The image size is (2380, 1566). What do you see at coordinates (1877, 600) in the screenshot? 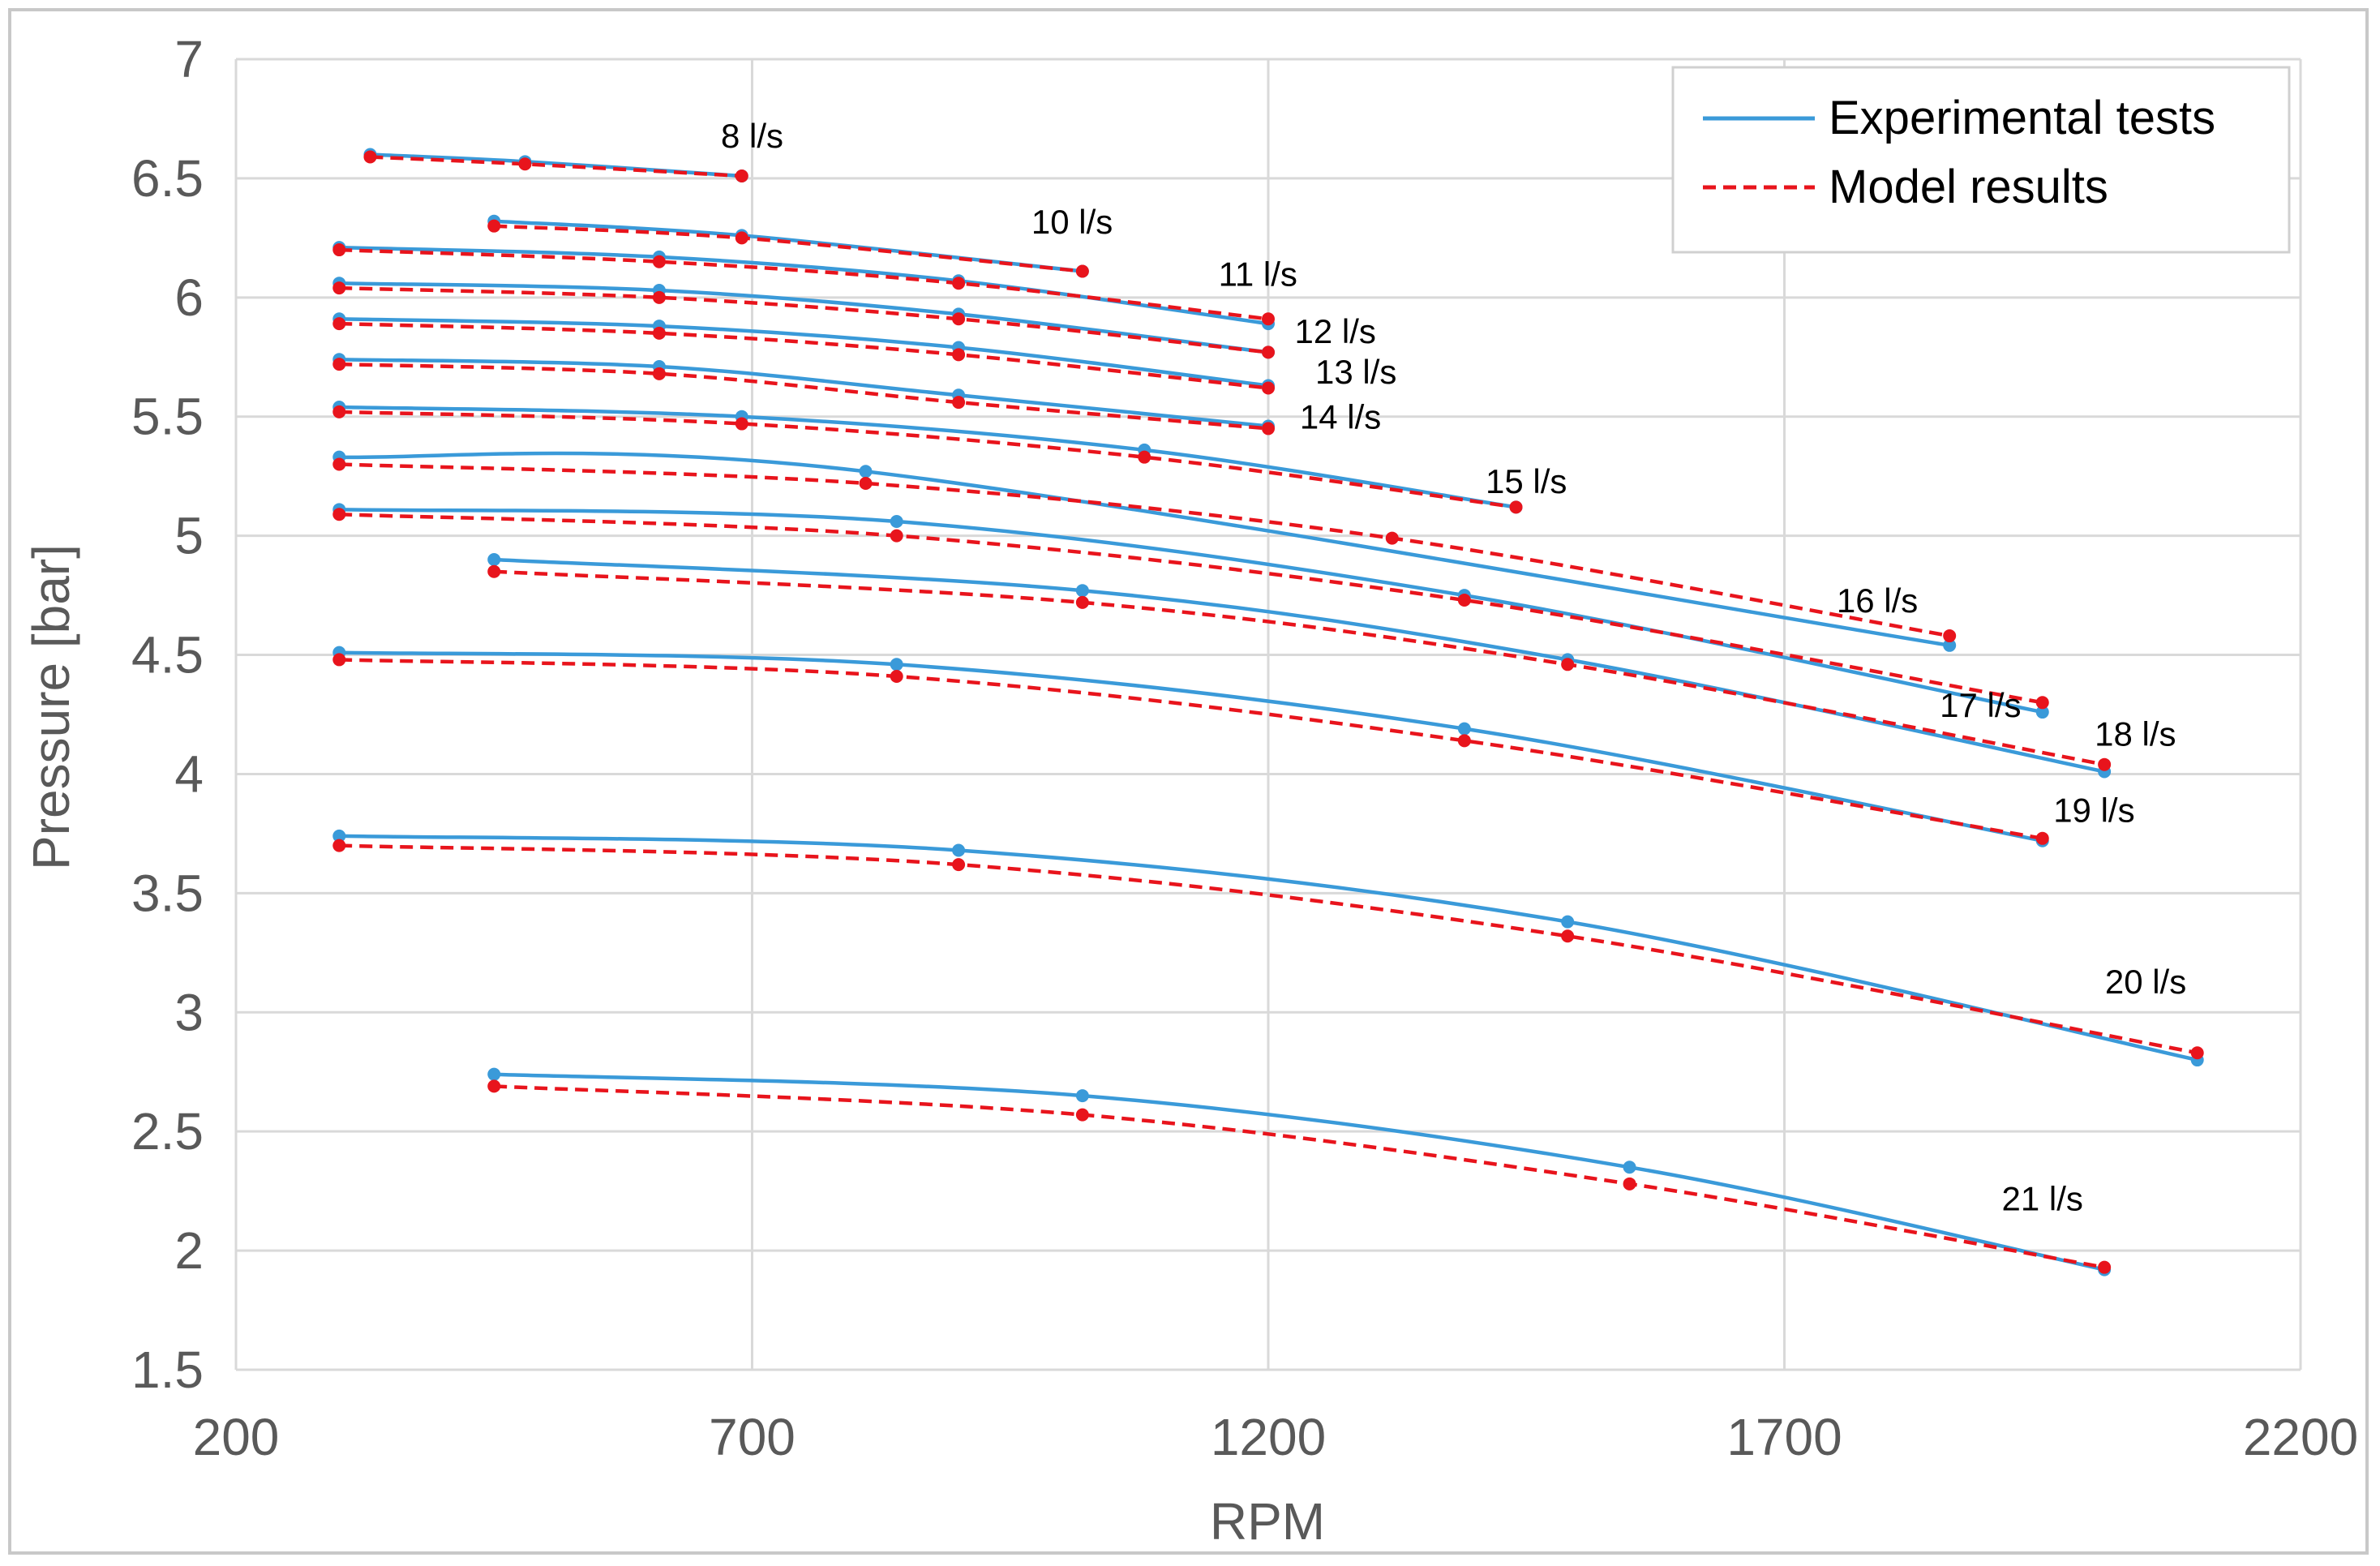
I see `flow-rate-label: 16 l/s` at bounding box center [1877, 600].